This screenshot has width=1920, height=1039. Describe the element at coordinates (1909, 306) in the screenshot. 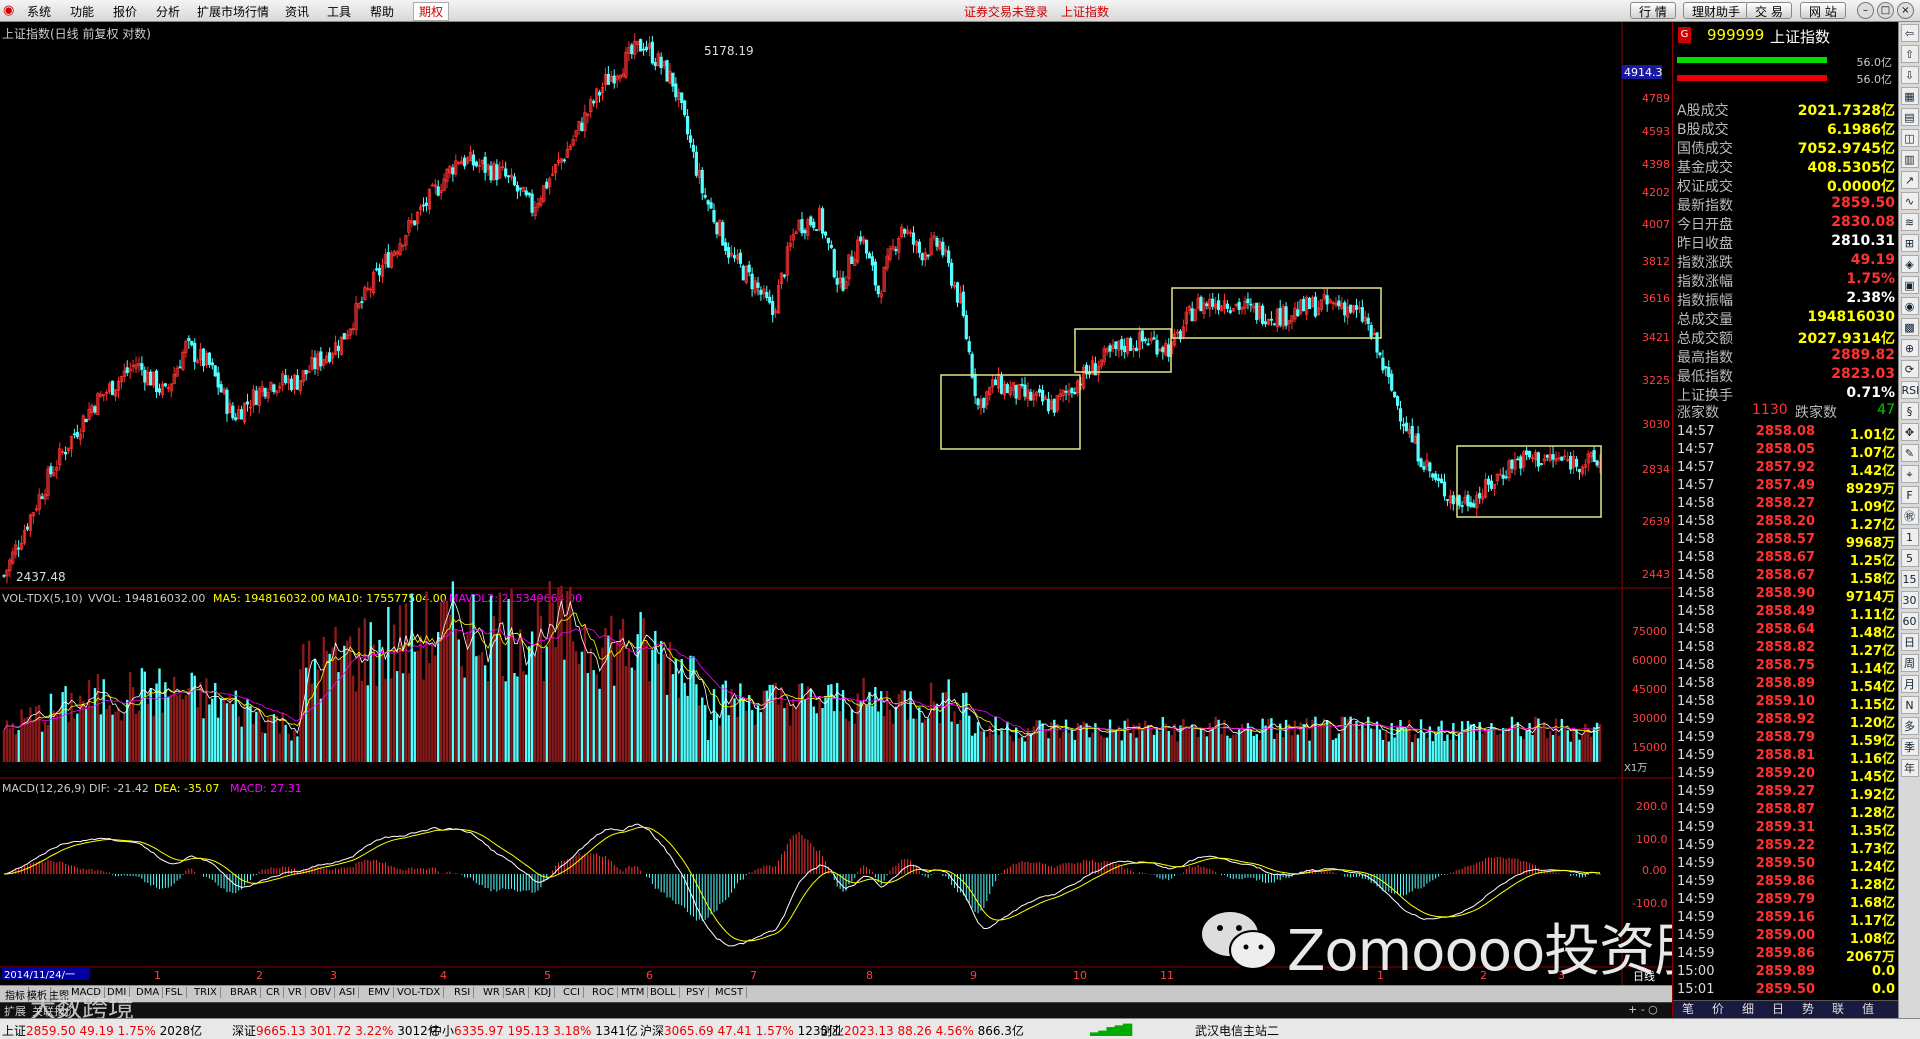

I see `toolbar-icon: ◉` at that location.